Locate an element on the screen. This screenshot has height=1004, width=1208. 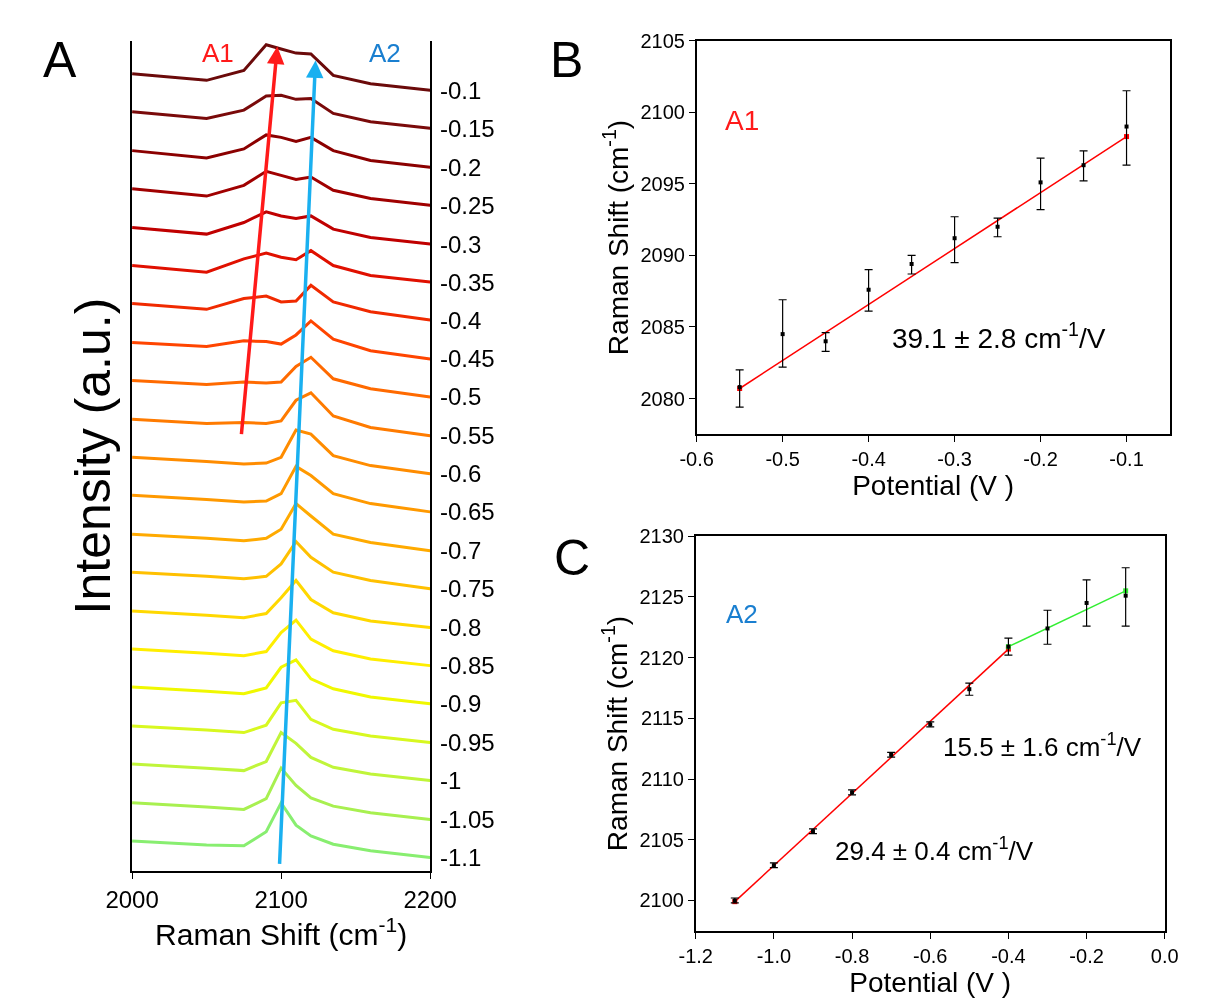
x-tick-label: -0.1 is located at coordinates (1126, 459).